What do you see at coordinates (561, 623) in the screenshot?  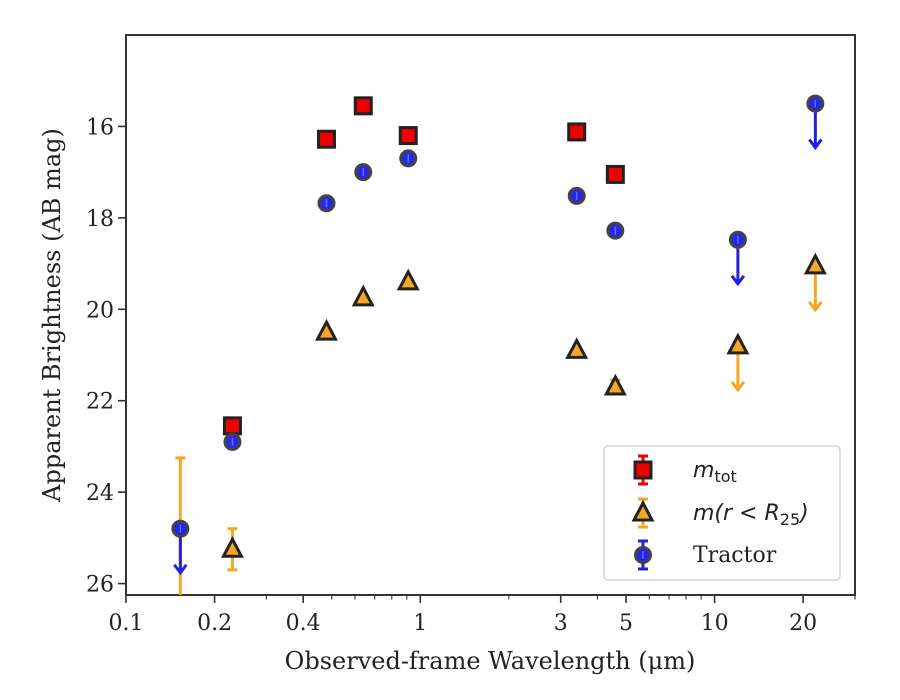 I see `x-tick-label: 3` at bounding box center [561, 623].